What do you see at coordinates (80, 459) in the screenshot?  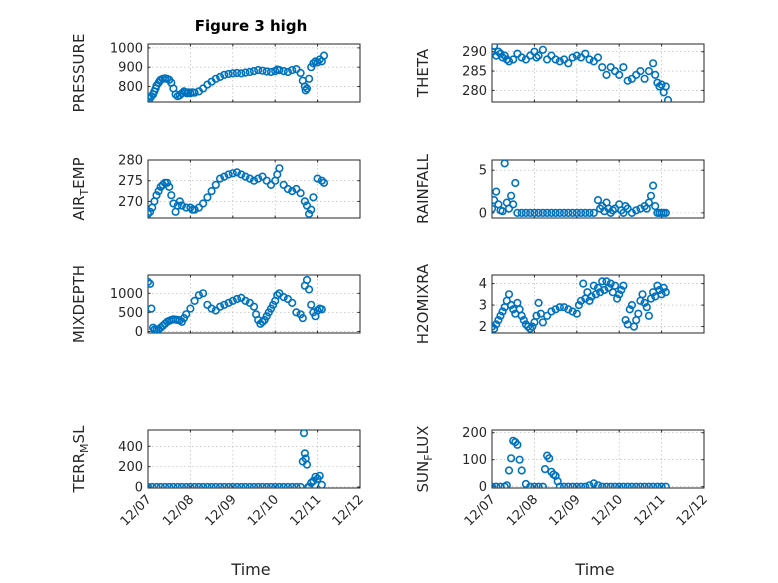 I see `y-axis-label: TERRMSL` at bounding box center [80, 459].